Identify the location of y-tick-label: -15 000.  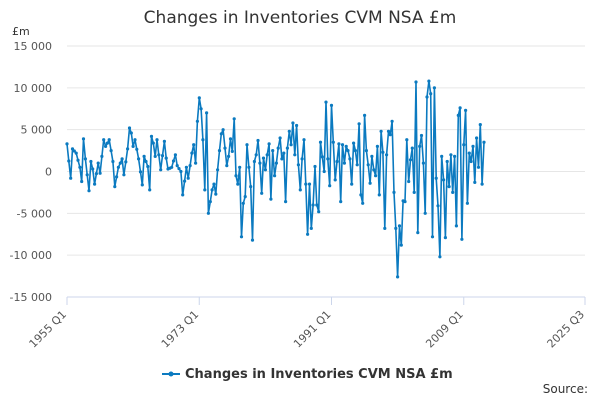
(31, 297).